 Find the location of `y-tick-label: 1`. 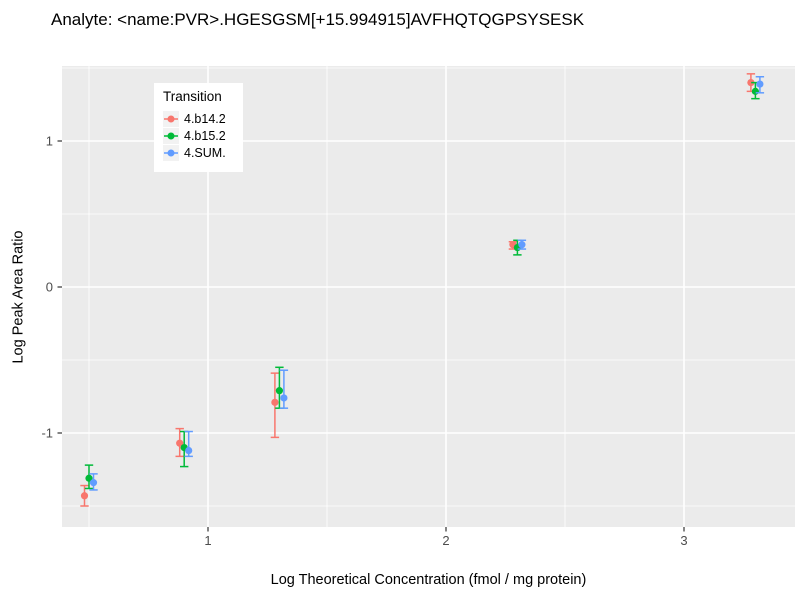

y-tick-label: 1 is located at coordinates (49, 141).